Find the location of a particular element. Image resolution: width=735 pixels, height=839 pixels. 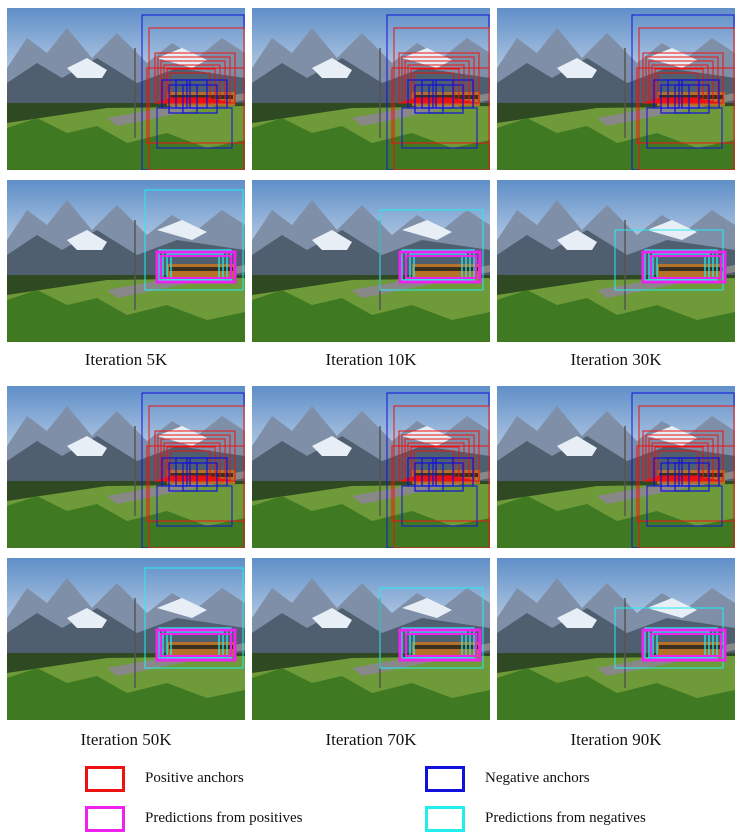

caption: Iteration 70K is located at coordinates (371, 739).